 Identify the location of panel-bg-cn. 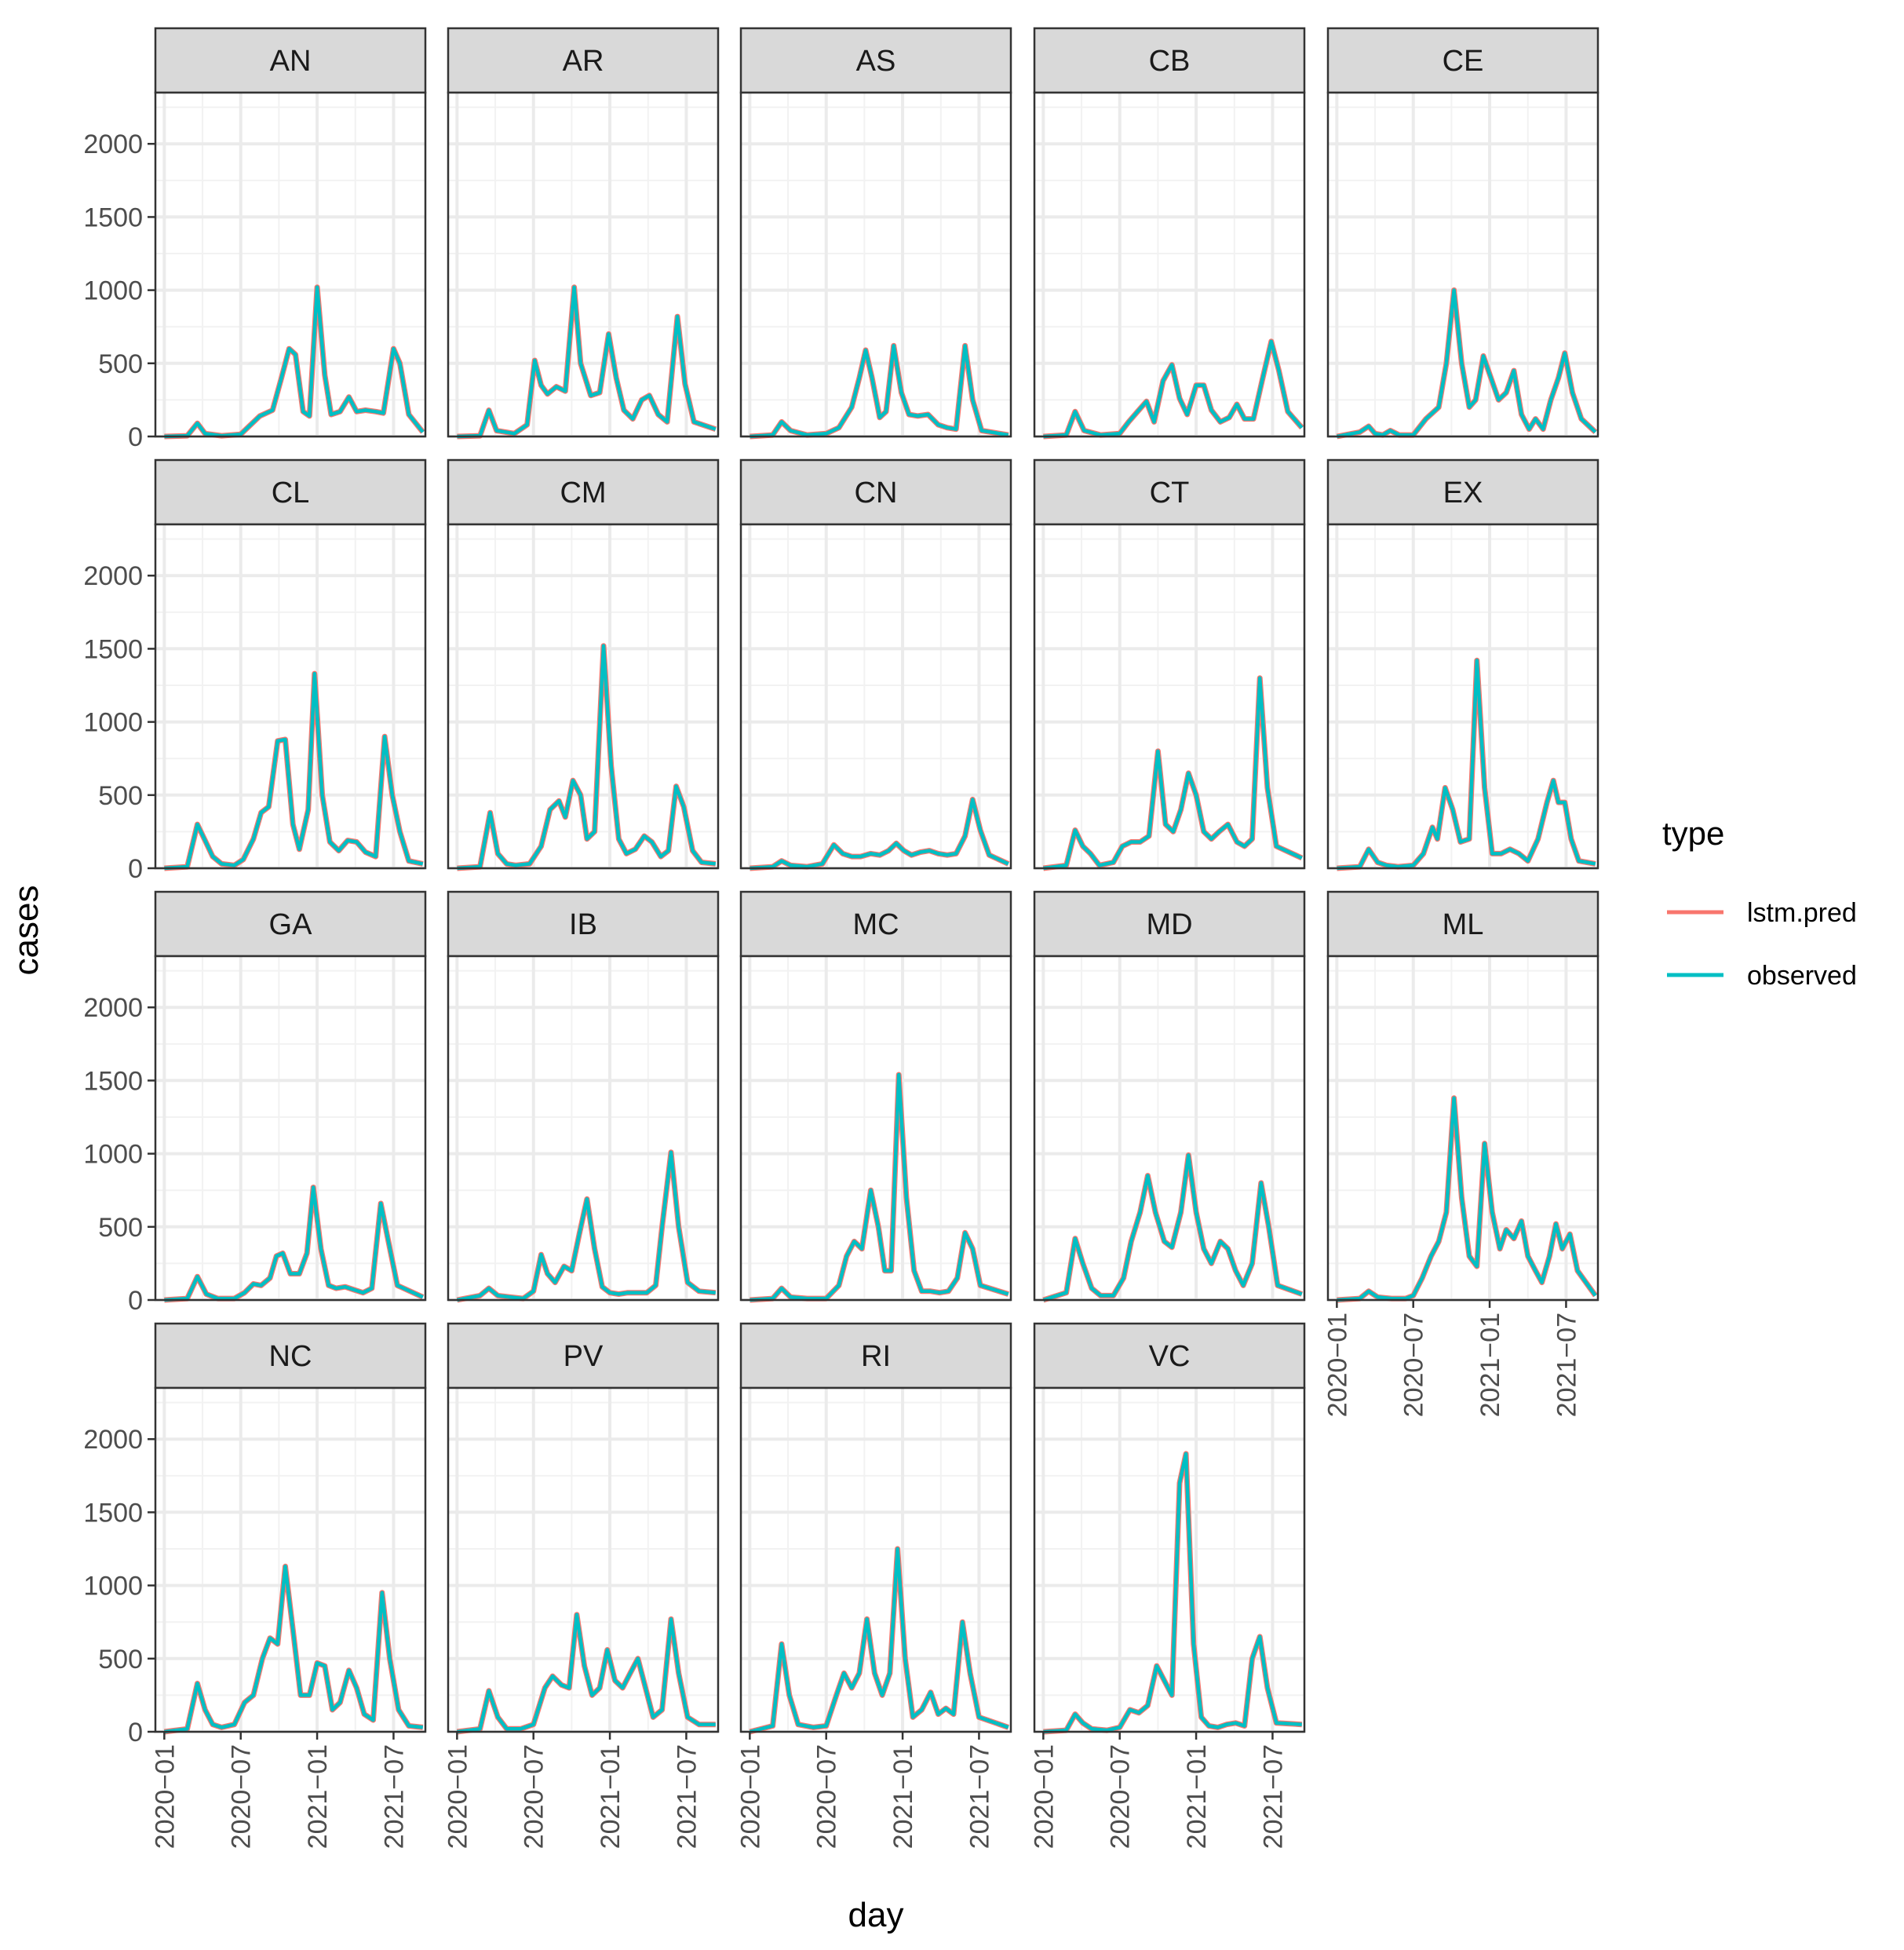
(876, 696).